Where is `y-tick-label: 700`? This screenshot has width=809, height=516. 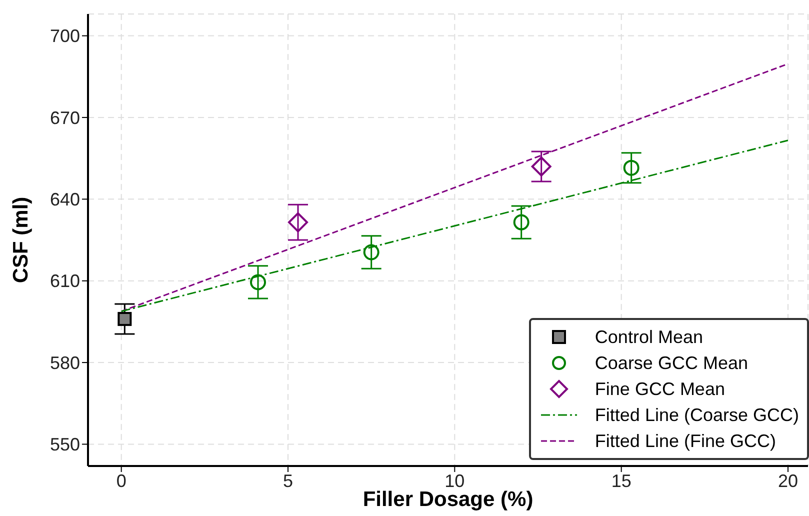
y-tick-label: 700 is located at coordinates (65, 36).